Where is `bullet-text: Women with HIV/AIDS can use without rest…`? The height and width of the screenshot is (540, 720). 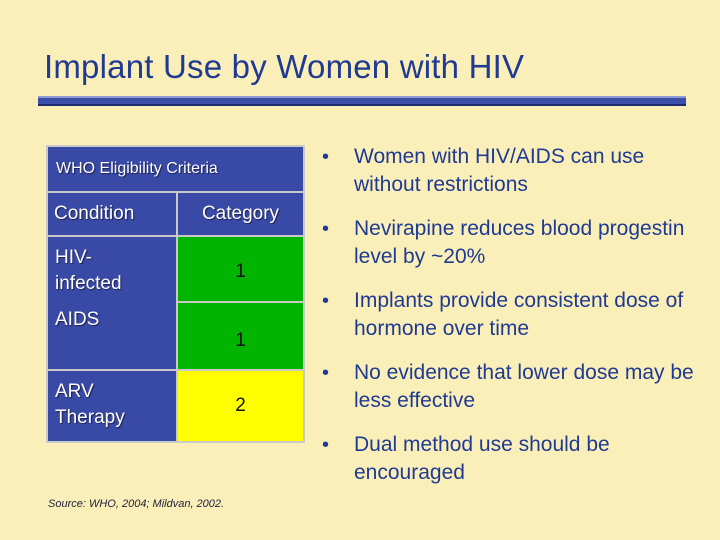
bullet-text: Women with HIV/AIDS can use without rest… is located at coordinates (499, 170).